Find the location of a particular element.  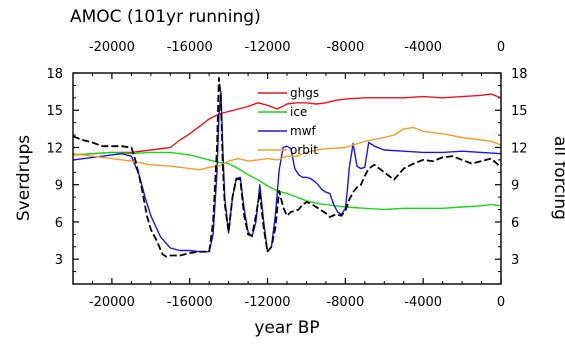

y-tick-label-right: 12 is located at coordinates (519, 148).